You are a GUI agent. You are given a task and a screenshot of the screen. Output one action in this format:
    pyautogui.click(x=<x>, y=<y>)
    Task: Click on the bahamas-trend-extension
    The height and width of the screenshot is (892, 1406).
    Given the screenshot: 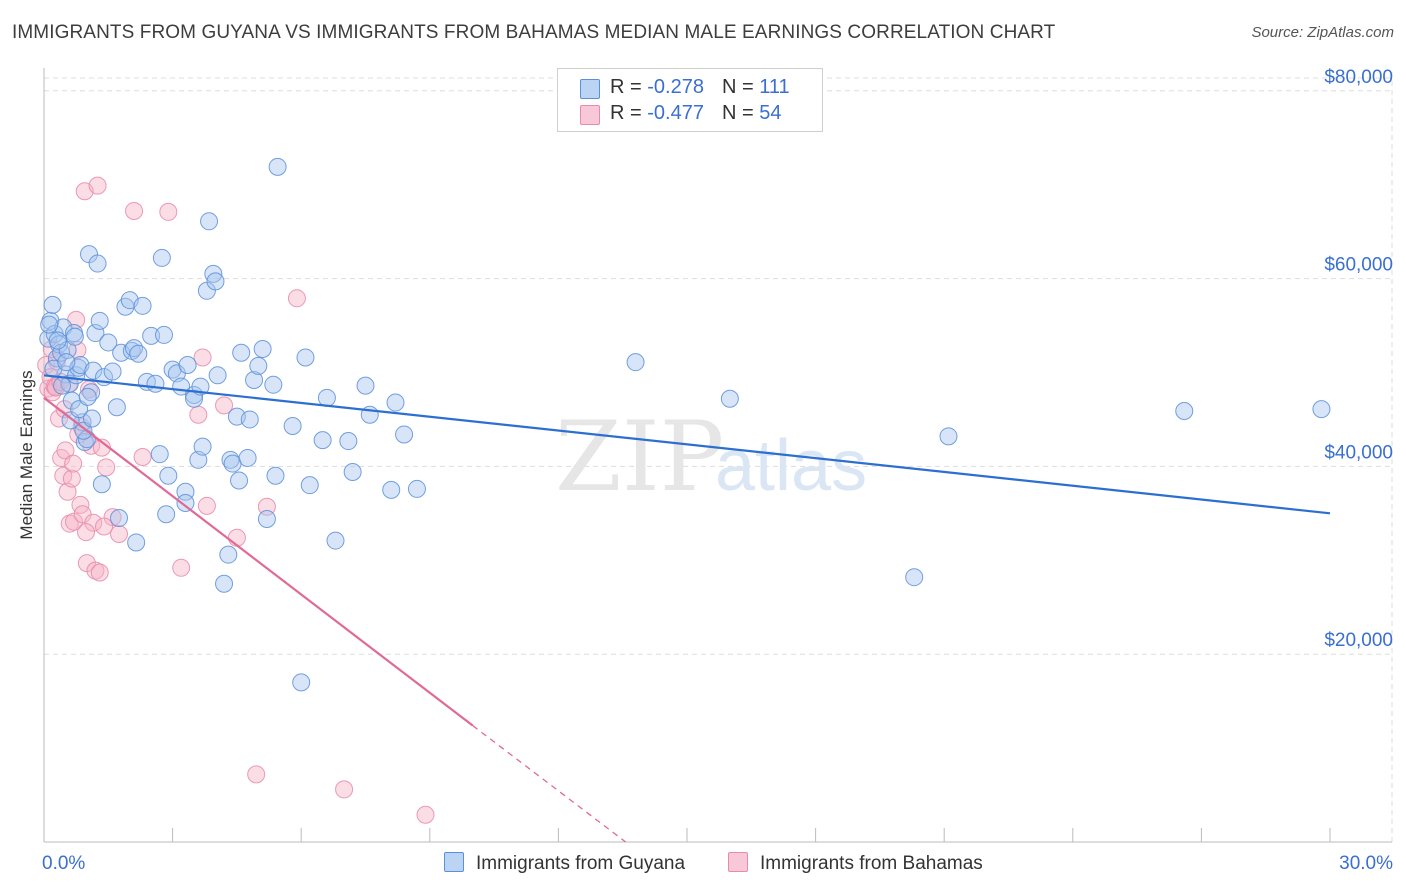 What is the action you would take?
    pyautogui.click(x=549, y=784)
    